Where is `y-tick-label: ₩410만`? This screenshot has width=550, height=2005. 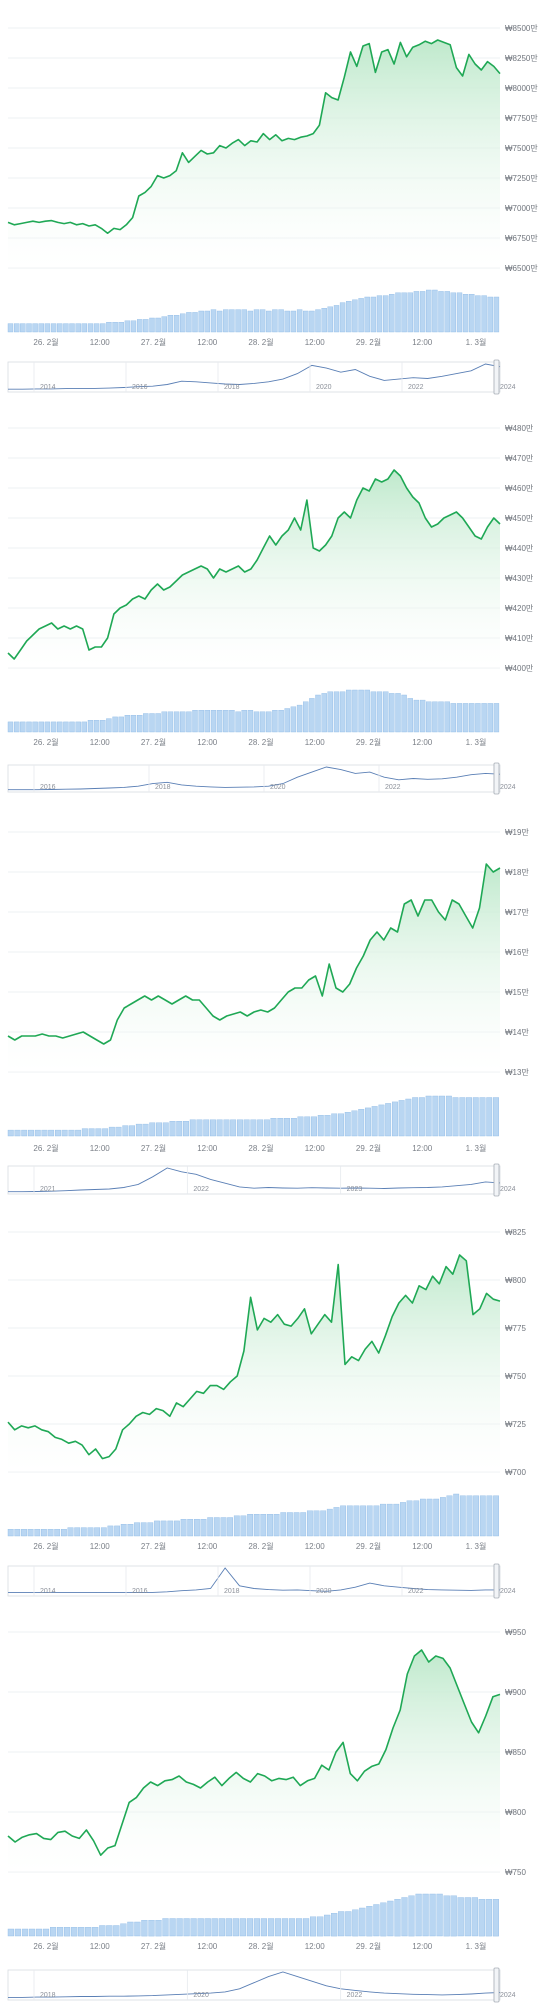
y-tick-label: ₩410만 is located at coordinates (519, 638).